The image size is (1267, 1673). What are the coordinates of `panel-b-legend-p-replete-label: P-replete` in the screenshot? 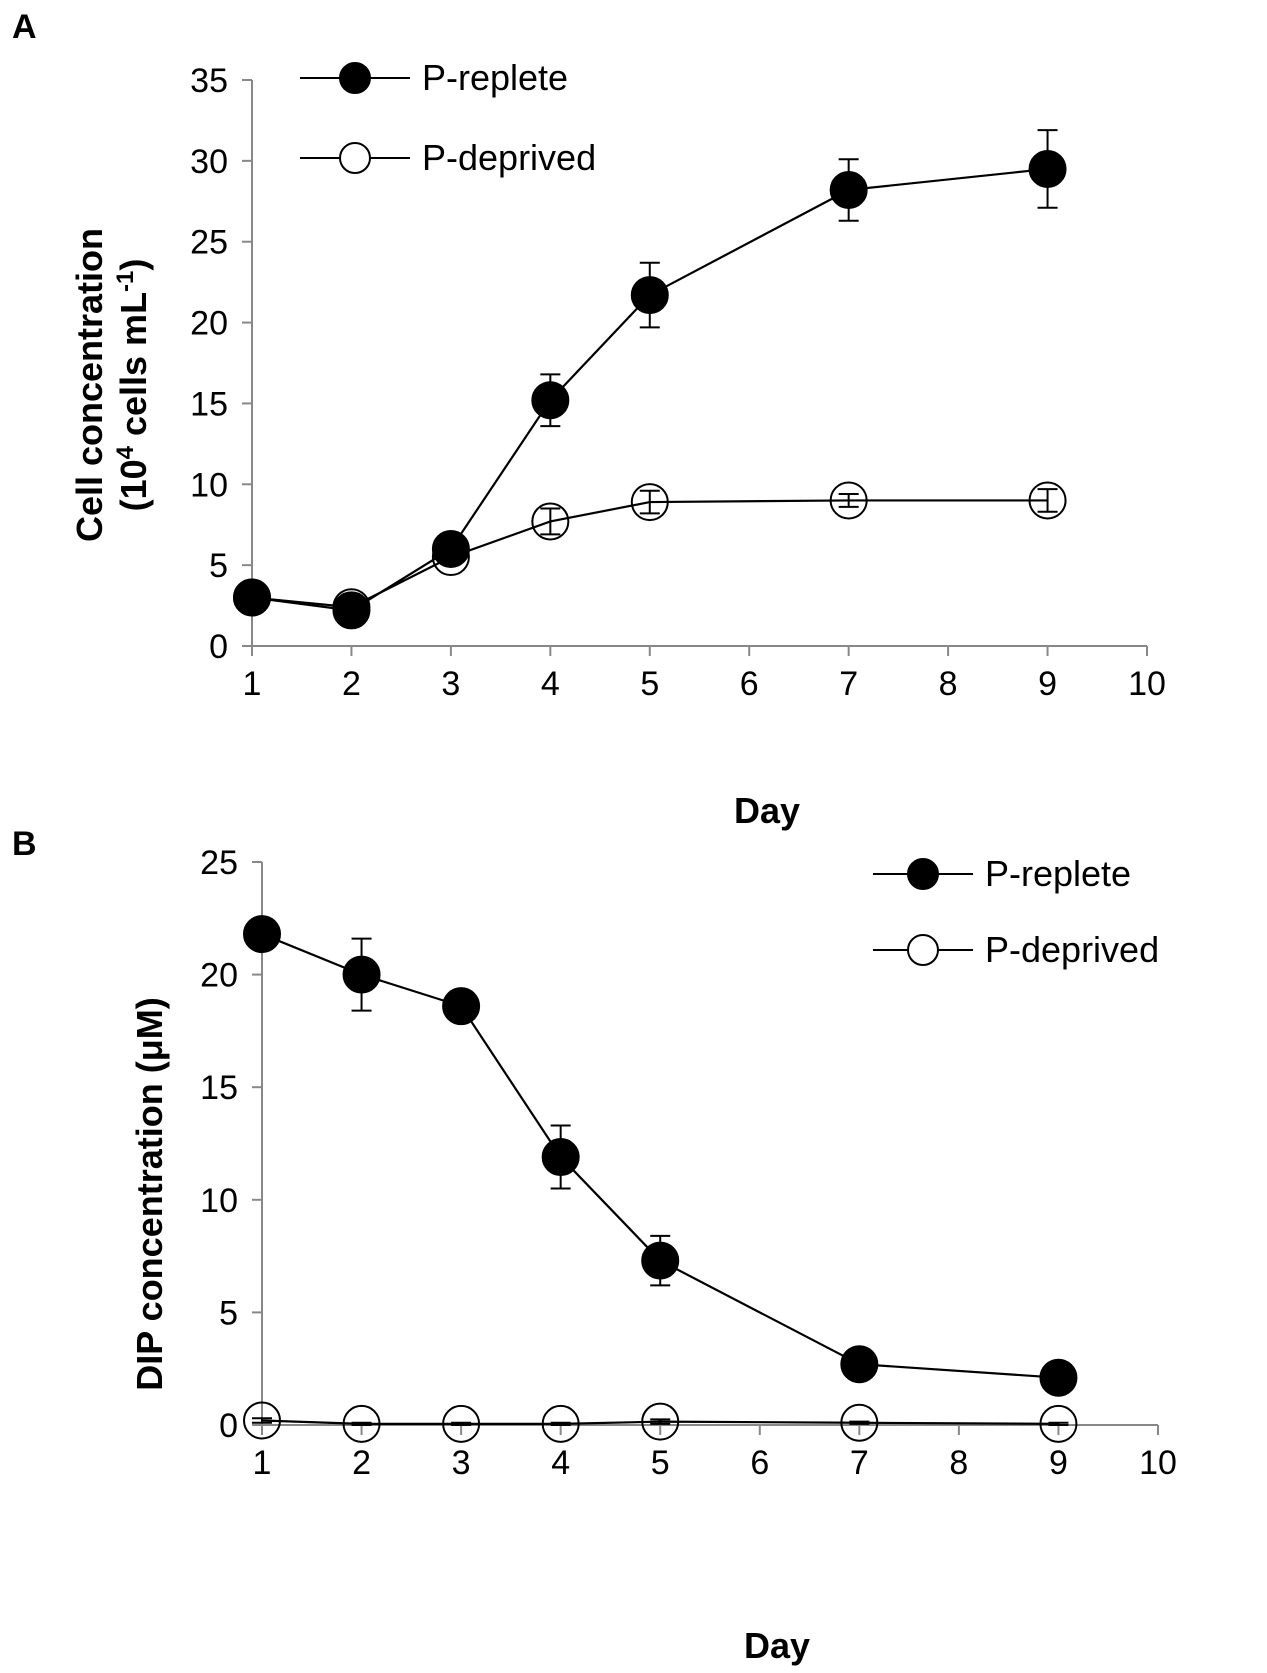 It's located at (1058, 873).